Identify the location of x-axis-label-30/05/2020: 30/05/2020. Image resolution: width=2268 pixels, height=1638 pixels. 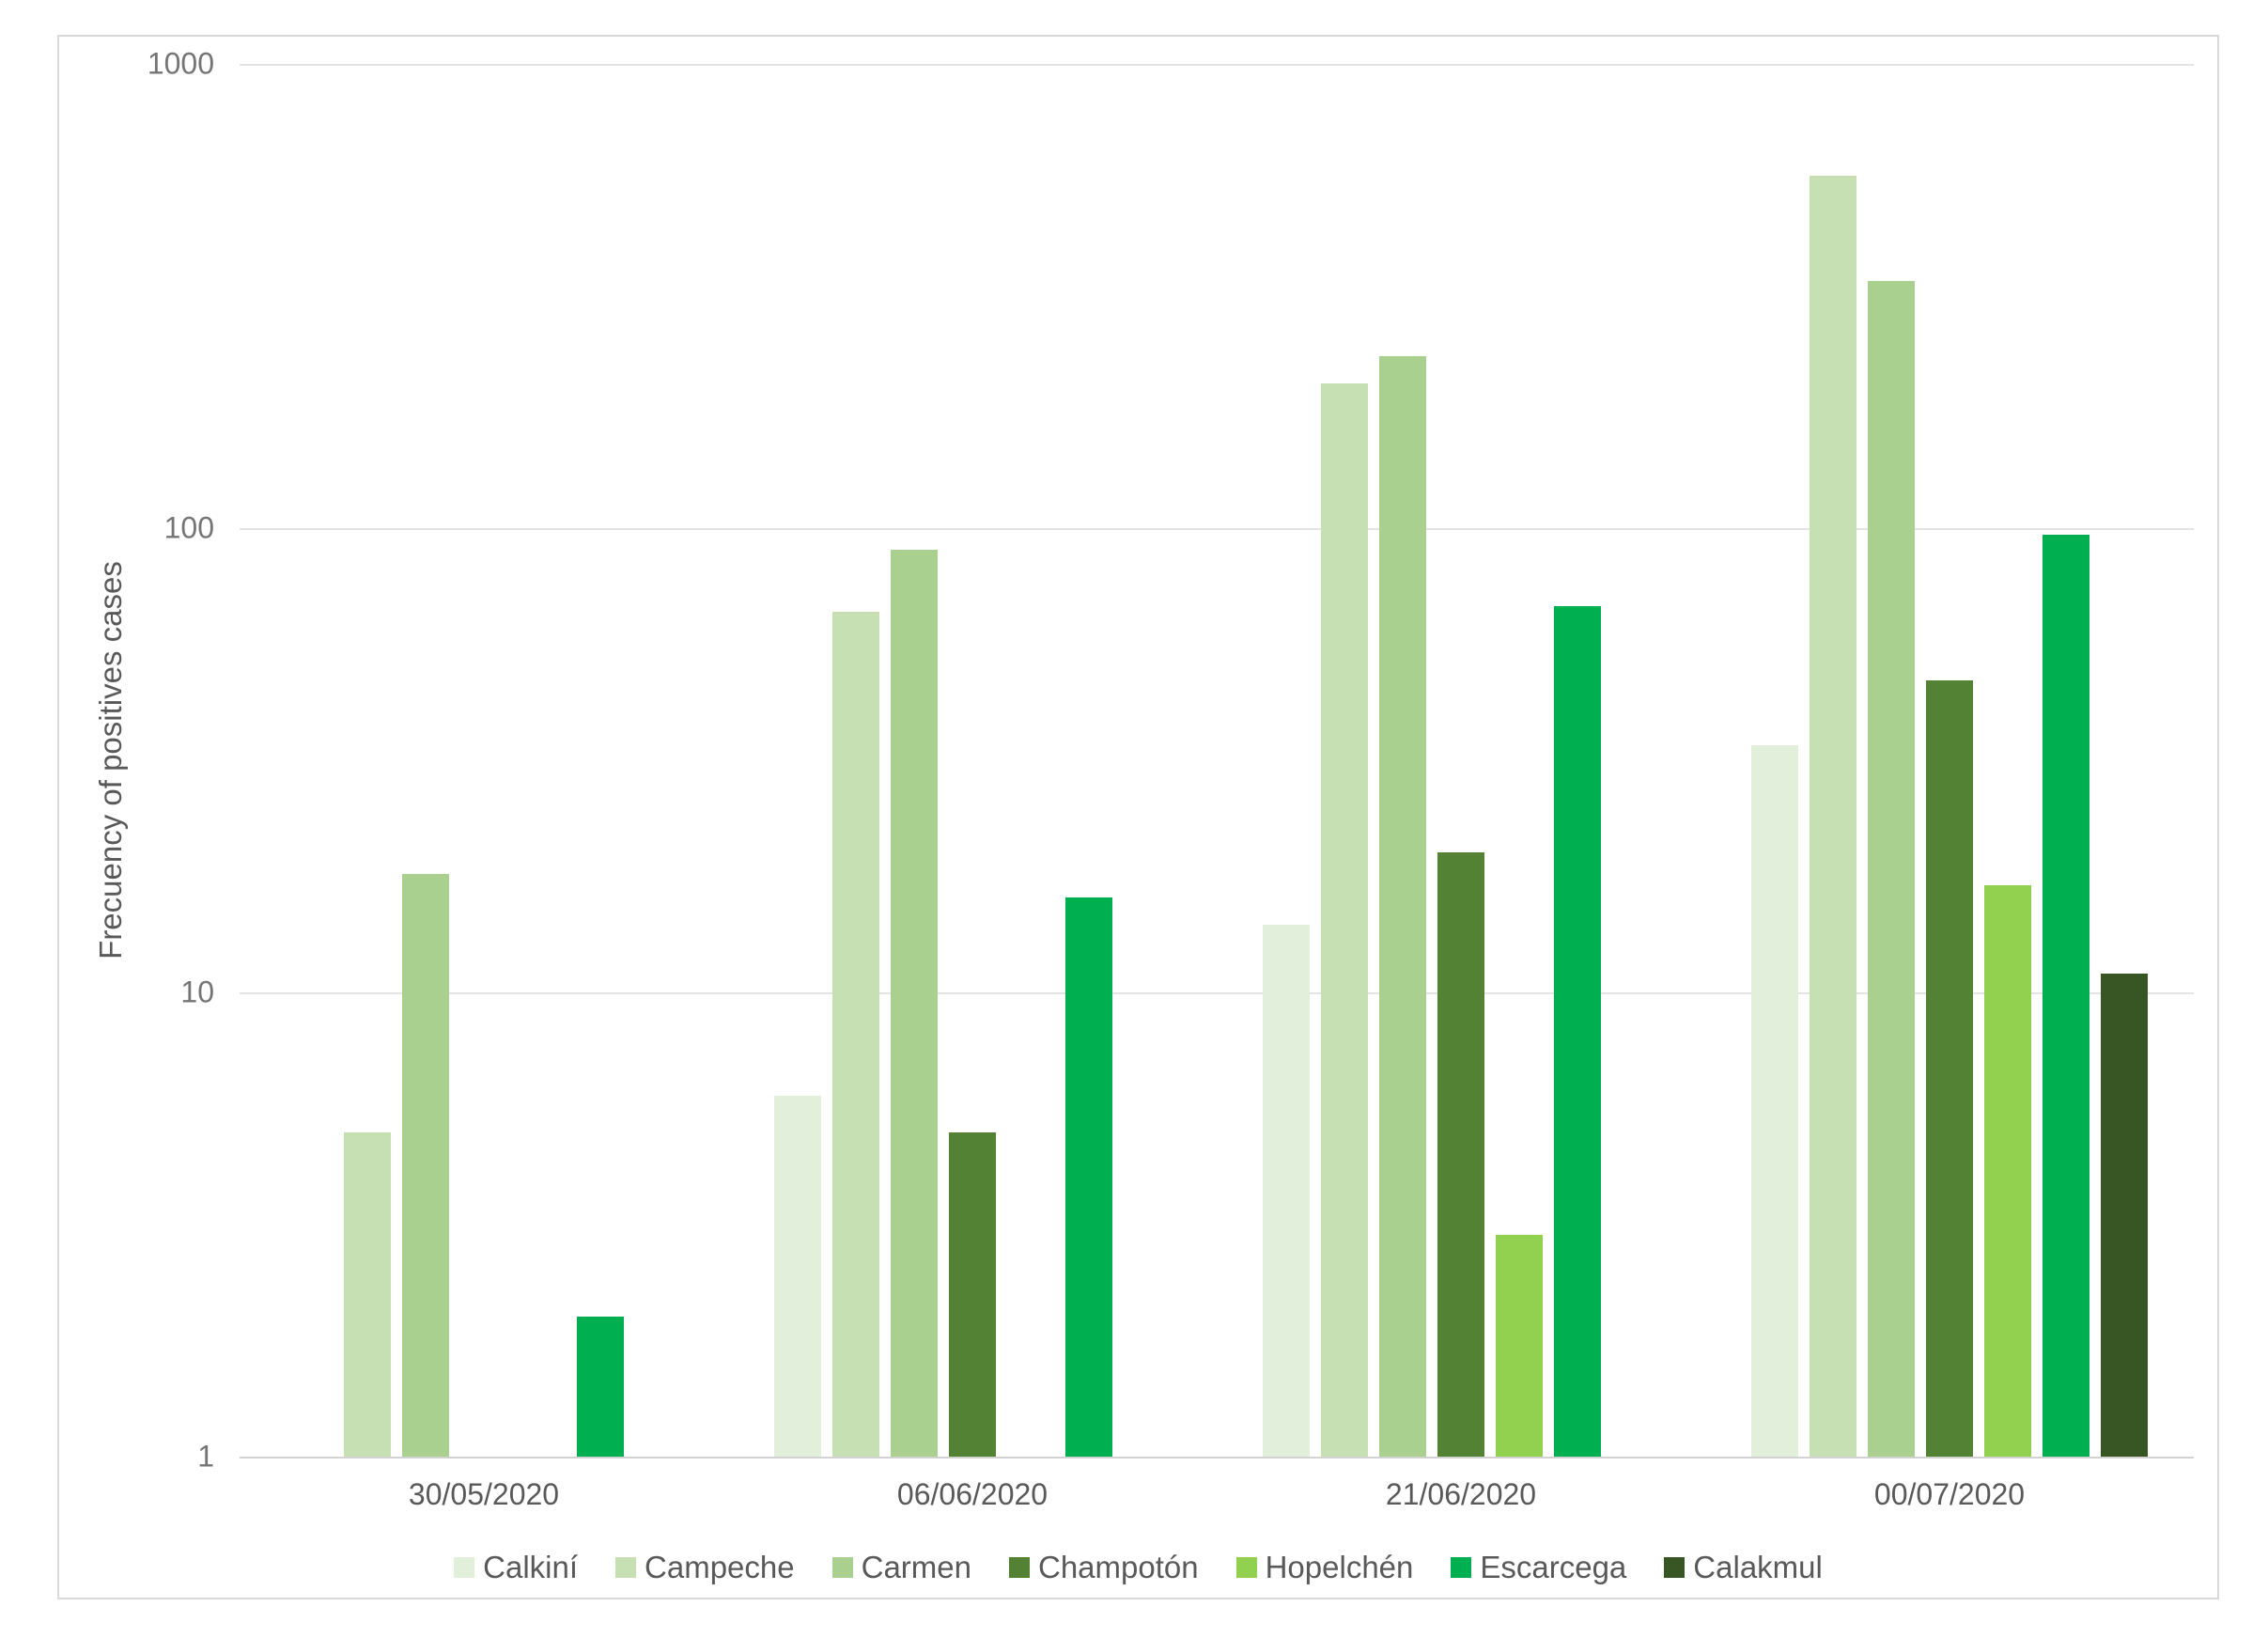
(484, 1494).